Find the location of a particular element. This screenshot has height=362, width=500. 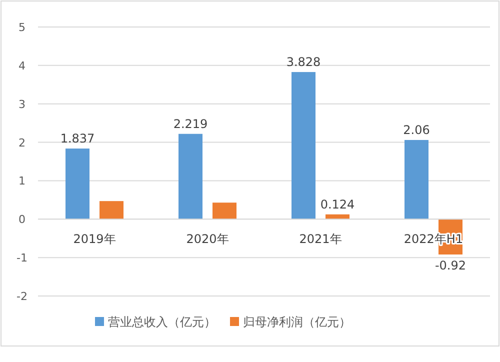

data-label: -0.92 is located at coordinates (450, 265).